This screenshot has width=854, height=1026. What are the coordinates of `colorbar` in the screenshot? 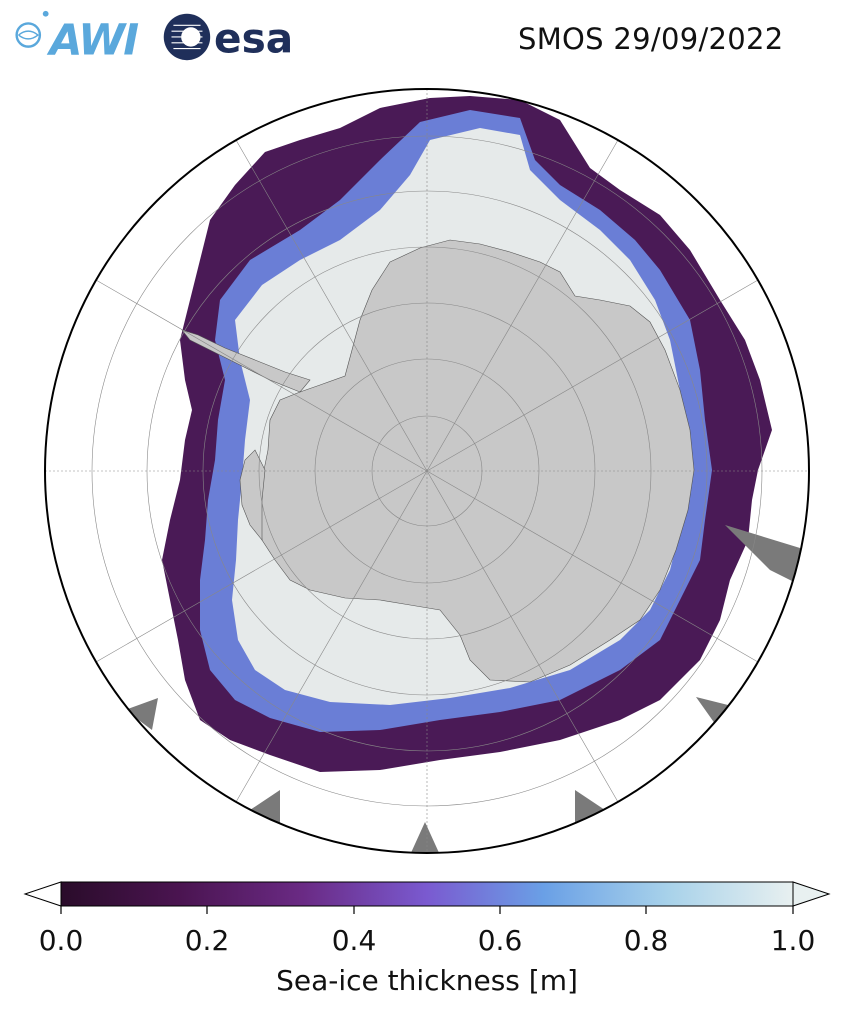 It's located at (427, 897).